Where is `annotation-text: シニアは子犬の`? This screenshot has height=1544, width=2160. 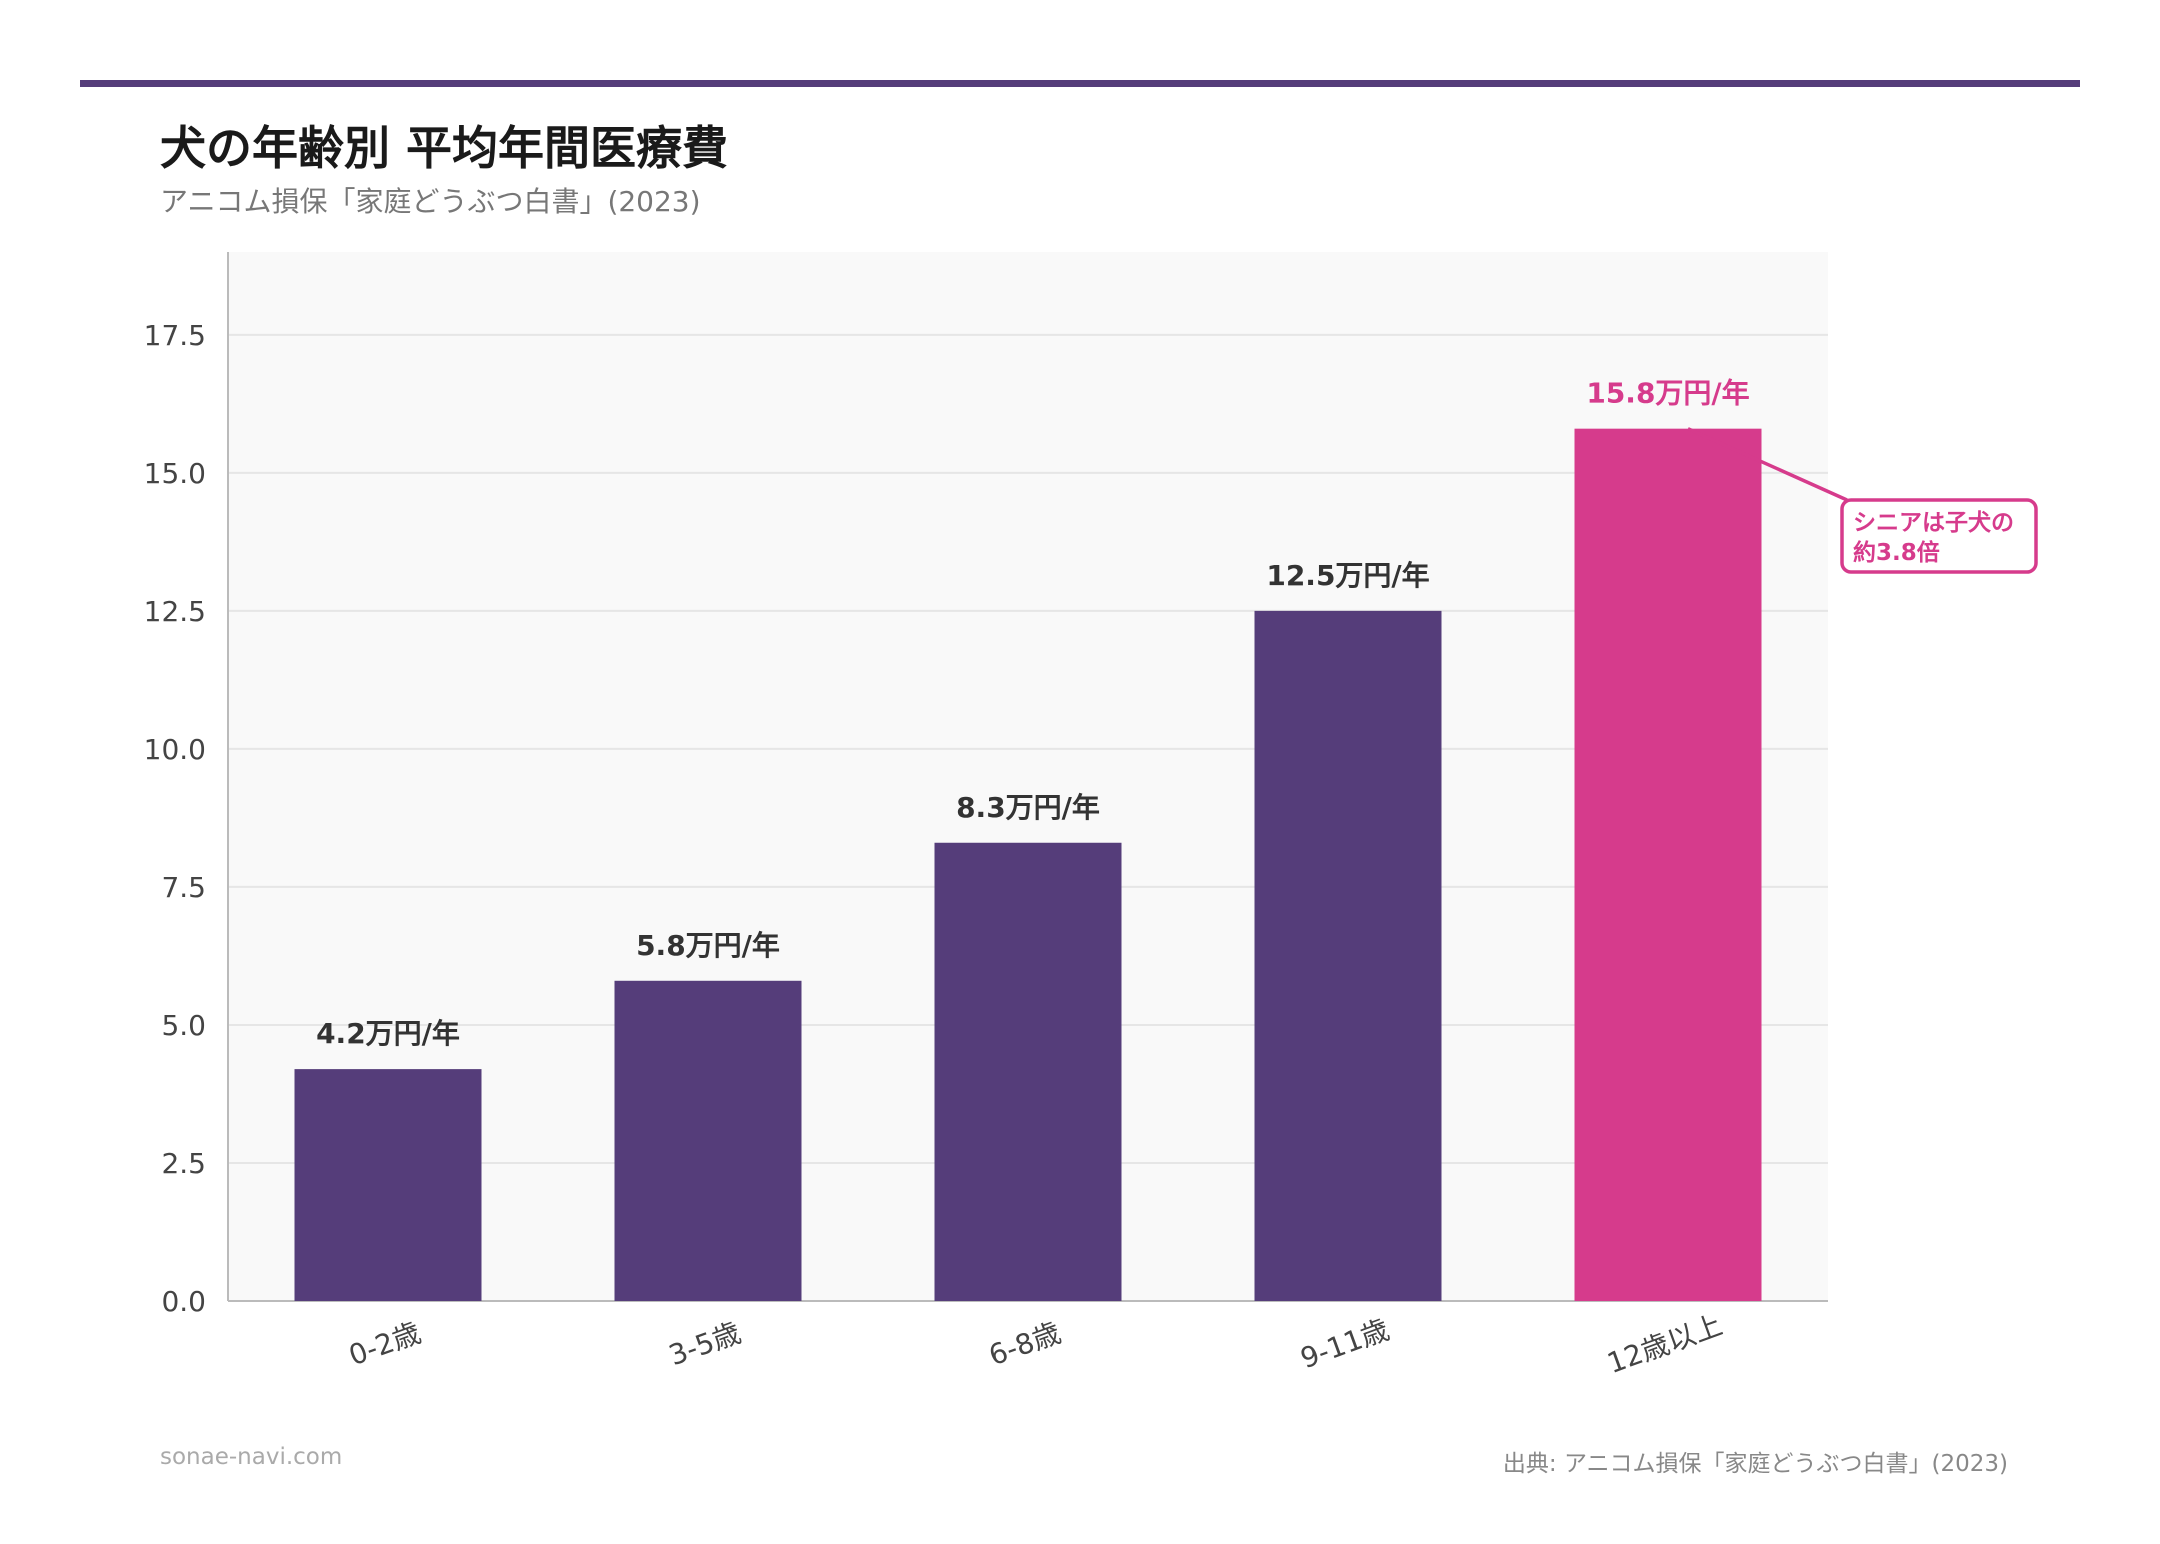 annotation-text: シニアは子犬の is located at coordinates (1933, 523).